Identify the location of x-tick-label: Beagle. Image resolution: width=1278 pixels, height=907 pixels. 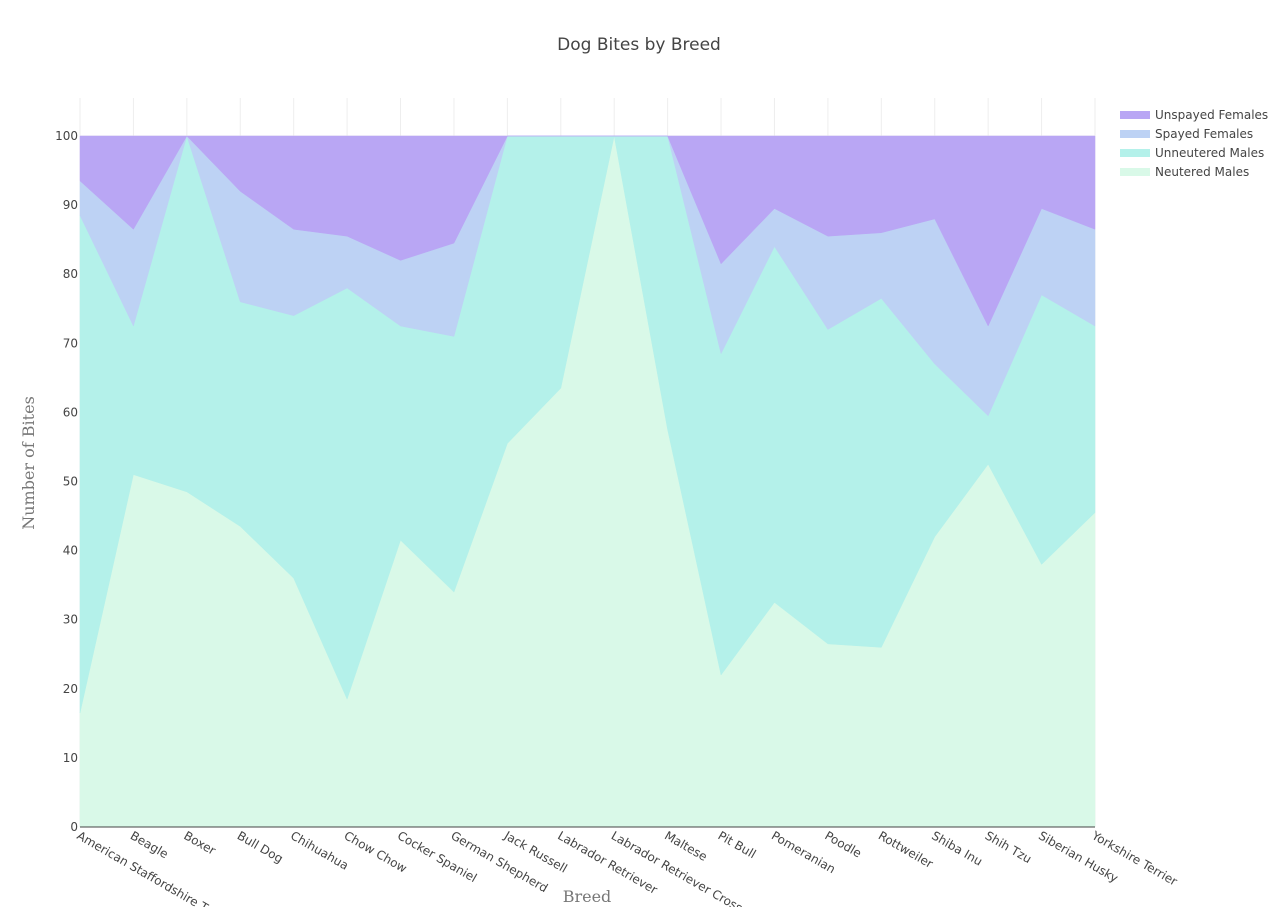
(149, 844).